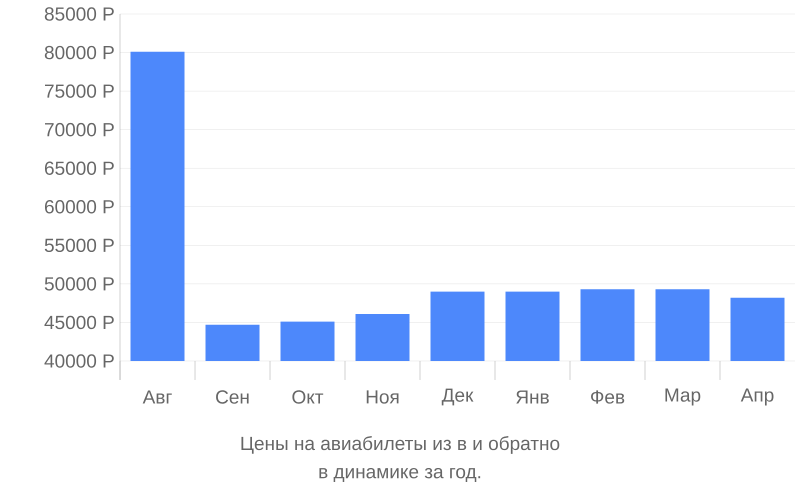  Describe the element at coordinates (532, 397) in the screenshot. I see `x-tick-label: Янв` at that location.